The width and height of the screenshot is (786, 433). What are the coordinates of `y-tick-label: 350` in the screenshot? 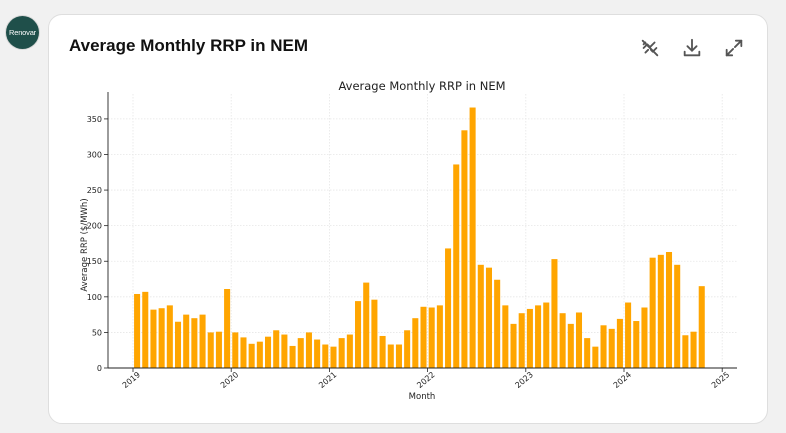 It's located at (94, 119).